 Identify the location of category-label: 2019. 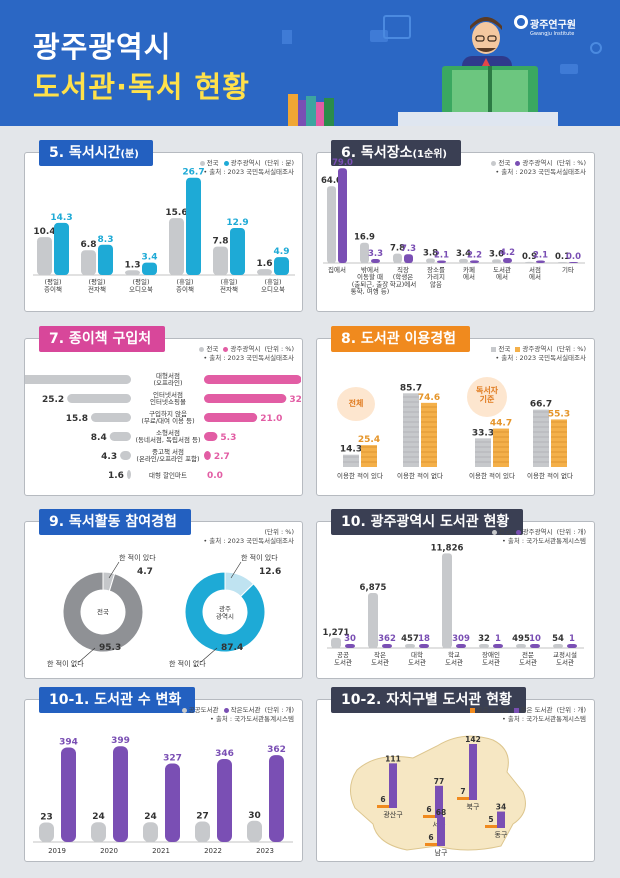
(57, 851).